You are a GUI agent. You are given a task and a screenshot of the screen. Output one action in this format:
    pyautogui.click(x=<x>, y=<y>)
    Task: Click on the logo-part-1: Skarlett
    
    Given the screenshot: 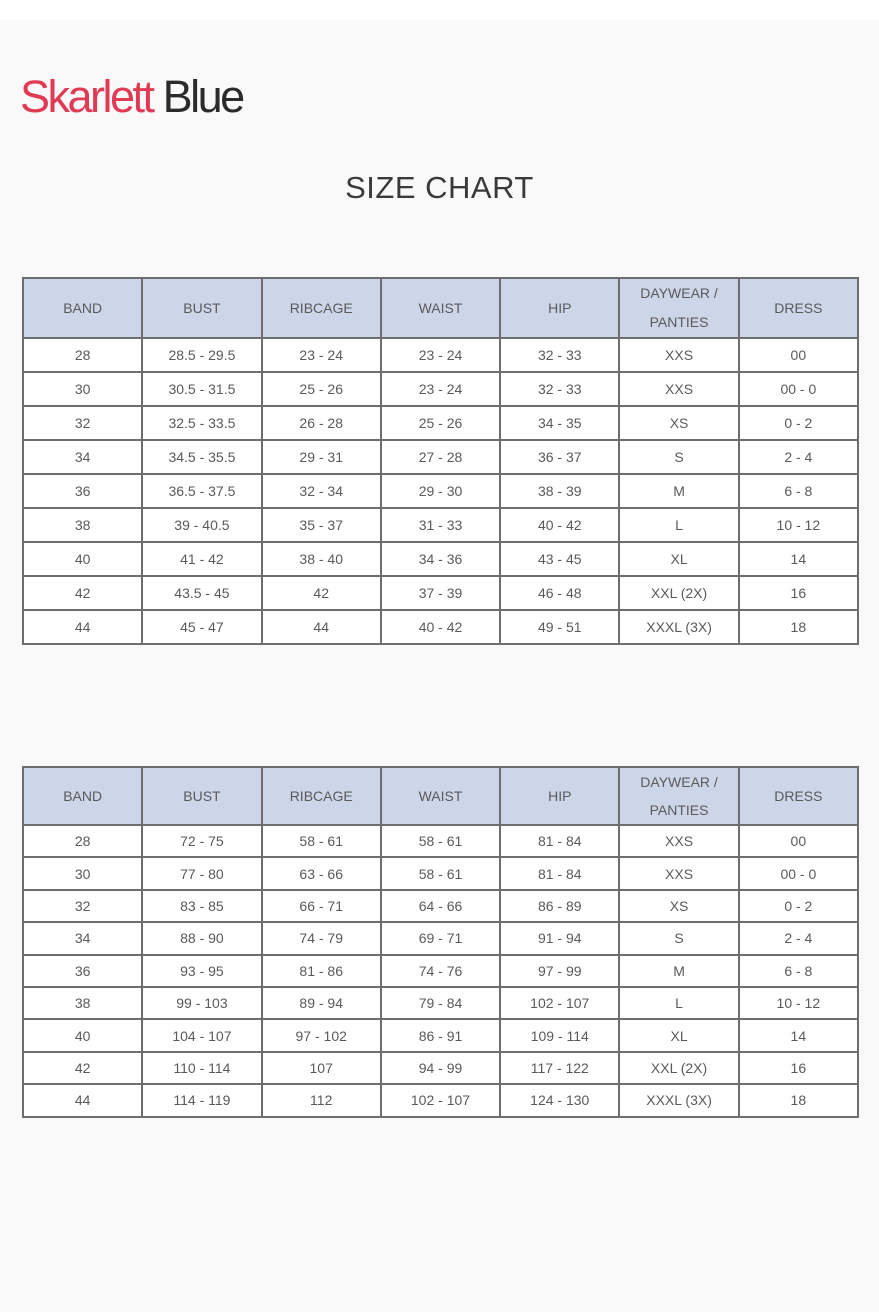 What is the action you would take?
    pyautogui.click(x=87, y=96)
    